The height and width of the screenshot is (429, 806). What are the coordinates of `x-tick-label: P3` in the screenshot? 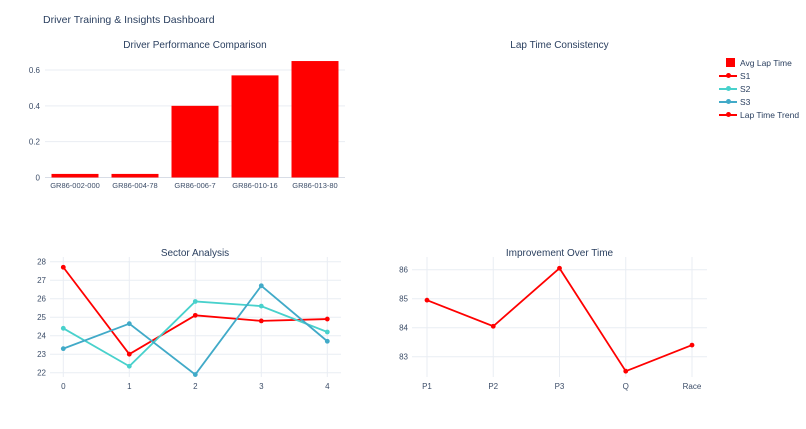 It's located at (560, 386).